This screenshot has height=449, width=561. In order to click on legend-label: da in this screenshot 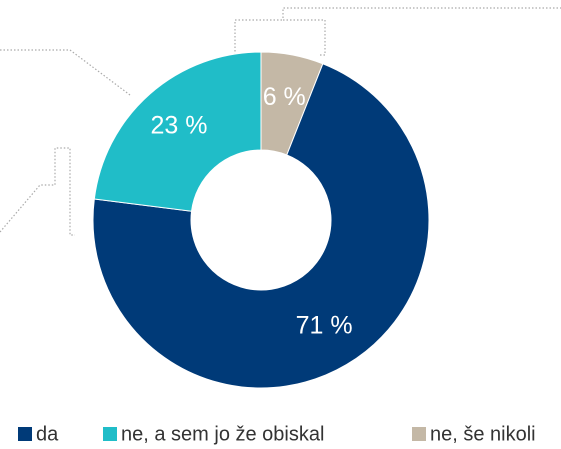, I will do `click(47, 434)`.